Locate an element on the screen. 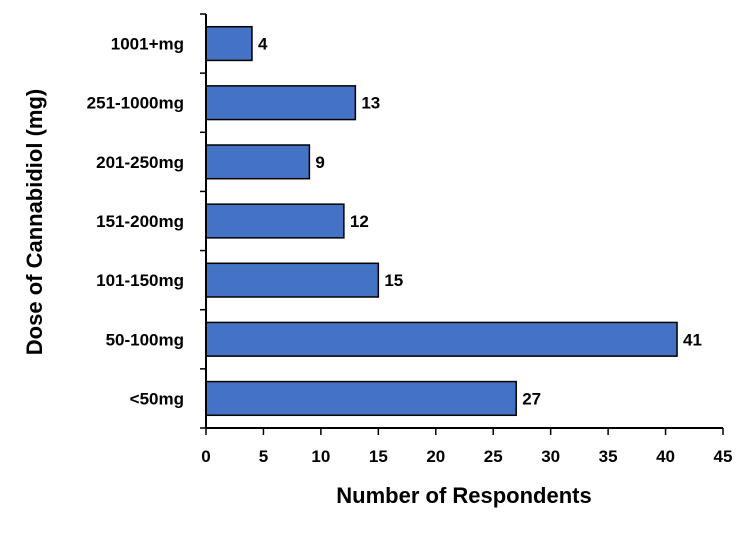 The width and height of the screenshot is (750, 534). category-label: <50mg is located at coordinates (157, 398).